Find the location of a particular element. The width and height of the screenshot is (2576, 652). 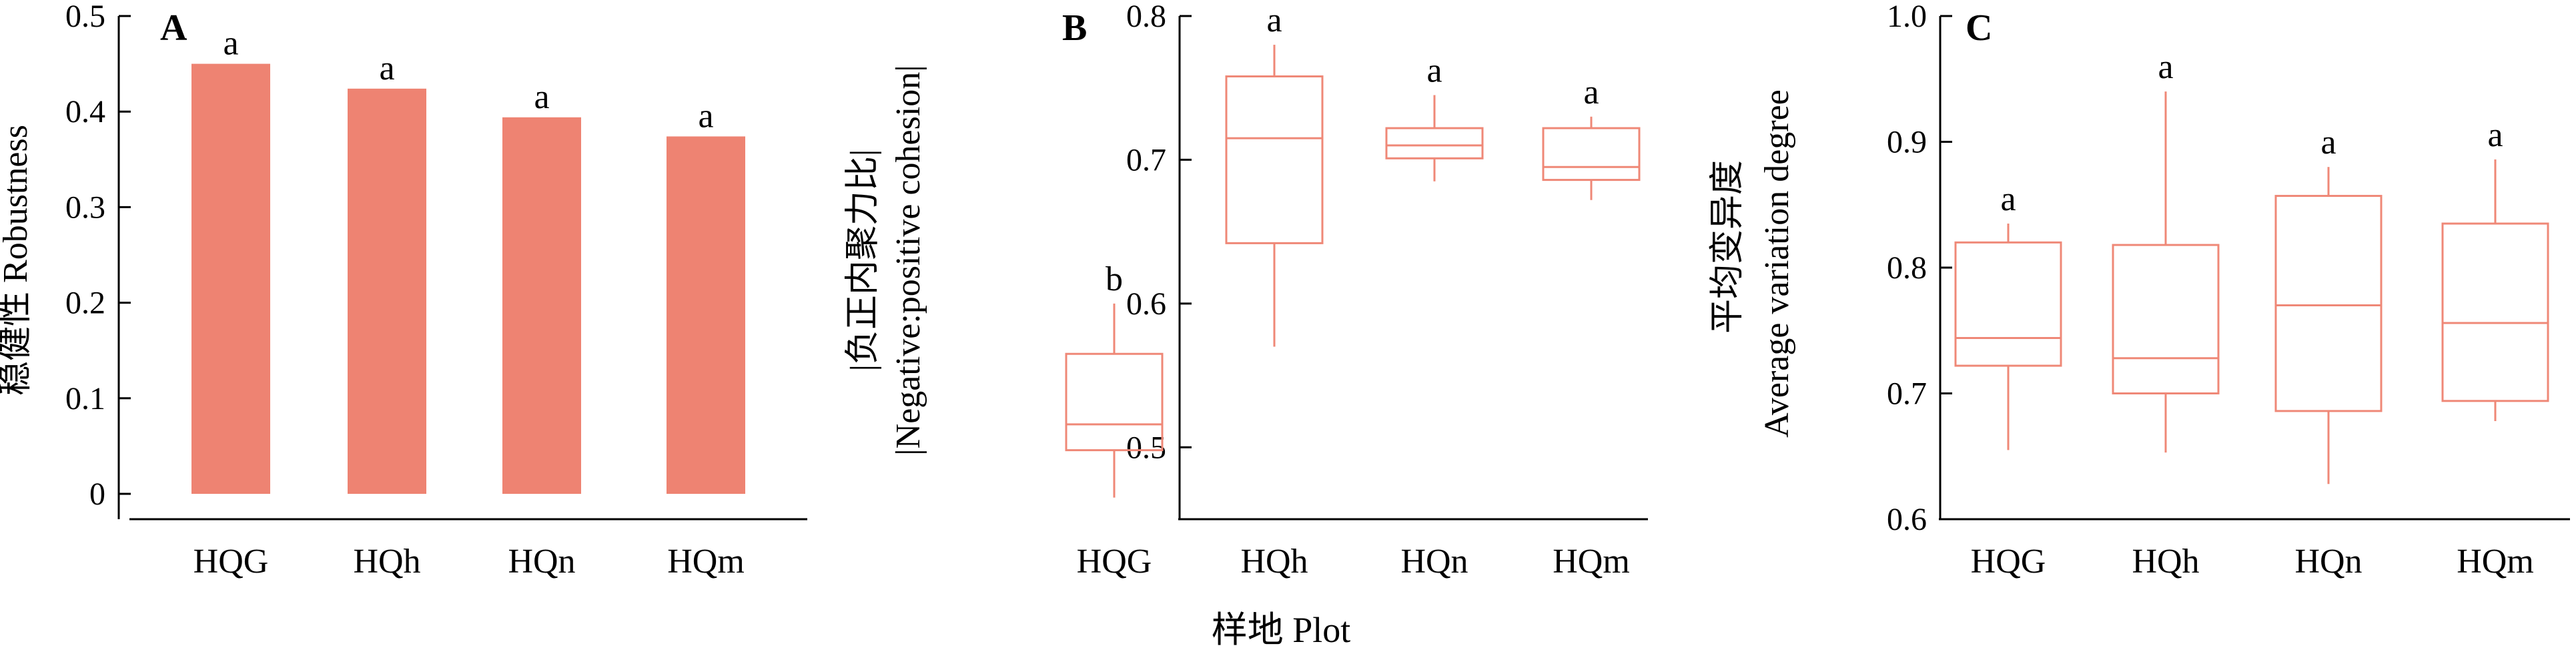

x-axis-title: 样地 Plot is located at coordinates (1281, 630).